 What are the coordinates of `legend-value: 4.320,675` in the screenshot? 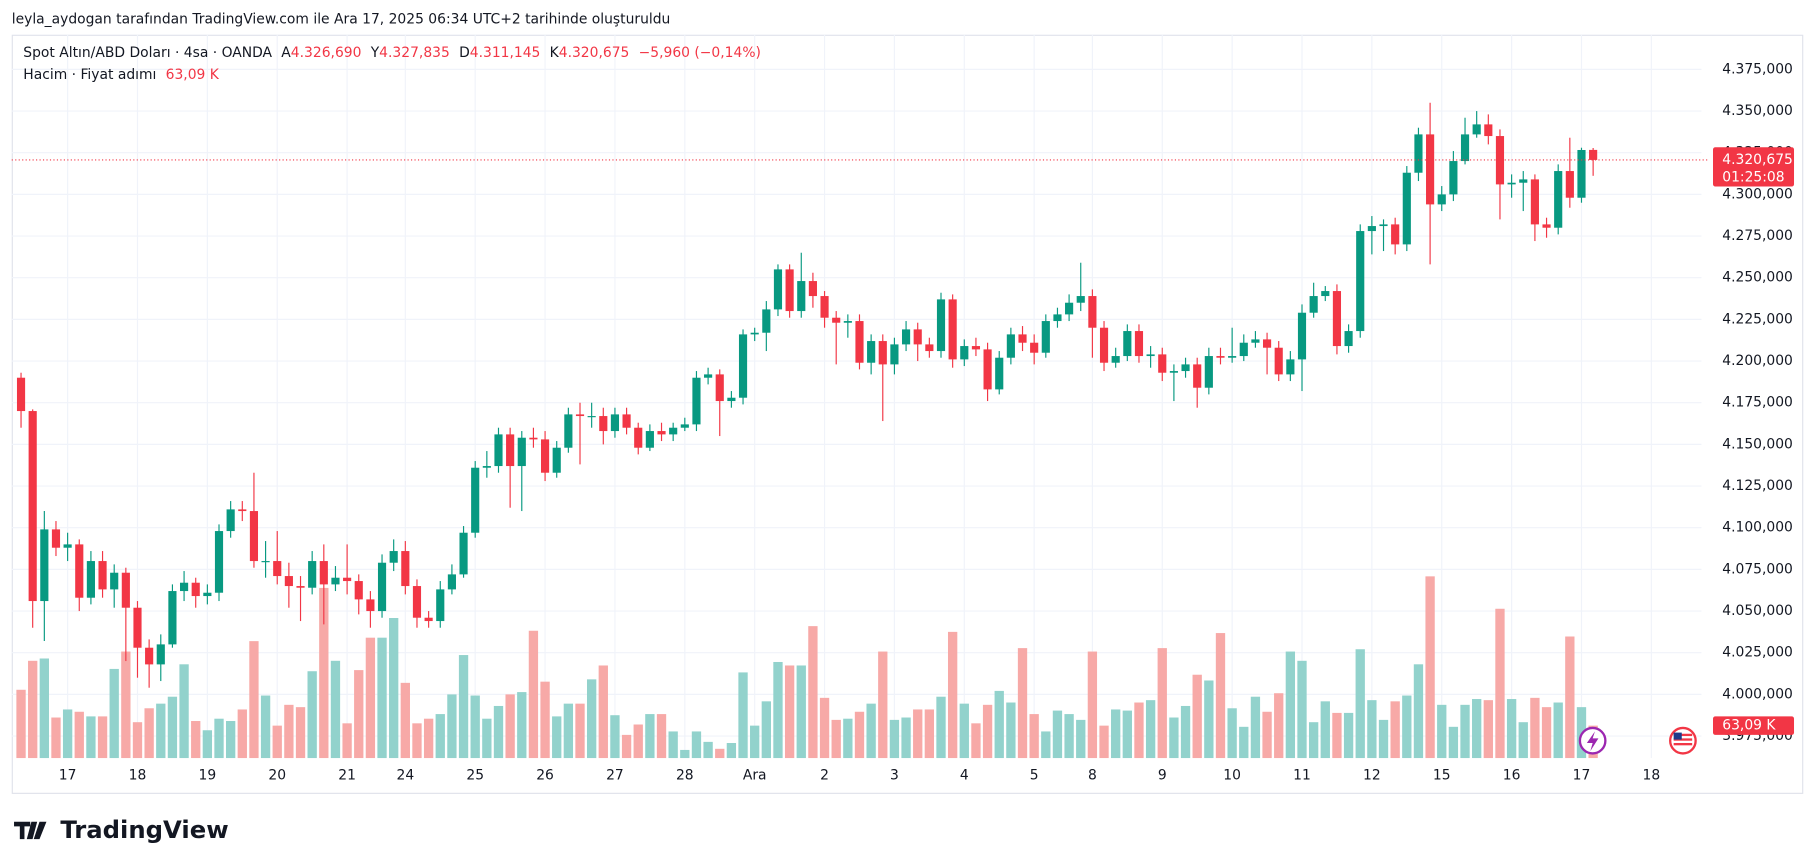 It's located at (594, 53).